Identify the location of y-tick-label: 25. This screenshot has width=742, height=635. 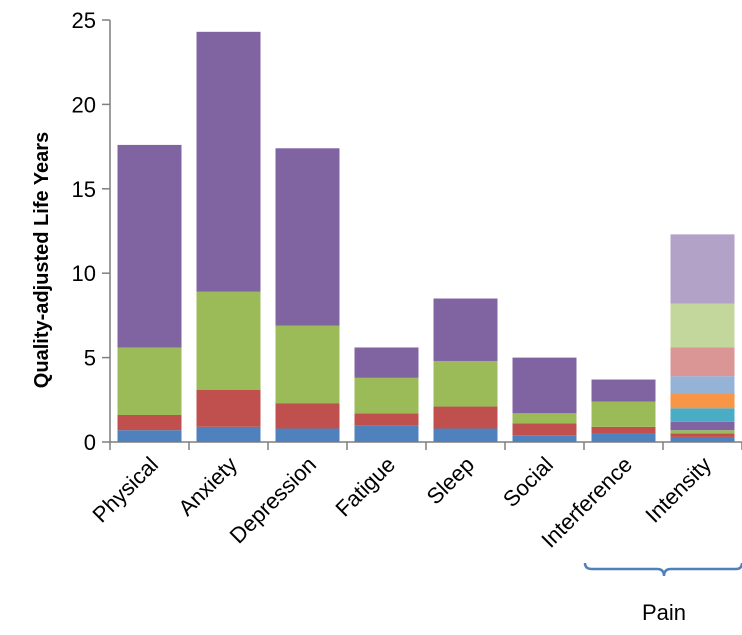
(84, 20).